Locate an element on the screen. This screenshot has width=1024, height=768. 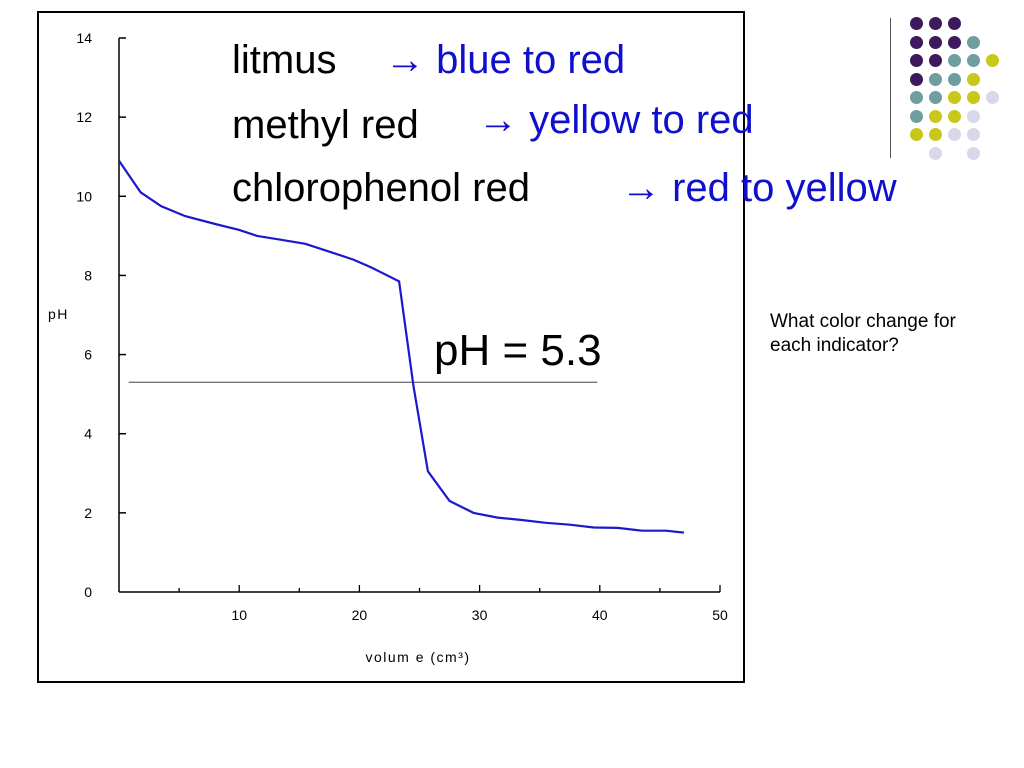
indicator-name: chlorophenol red is located at coordinates (381, 188).